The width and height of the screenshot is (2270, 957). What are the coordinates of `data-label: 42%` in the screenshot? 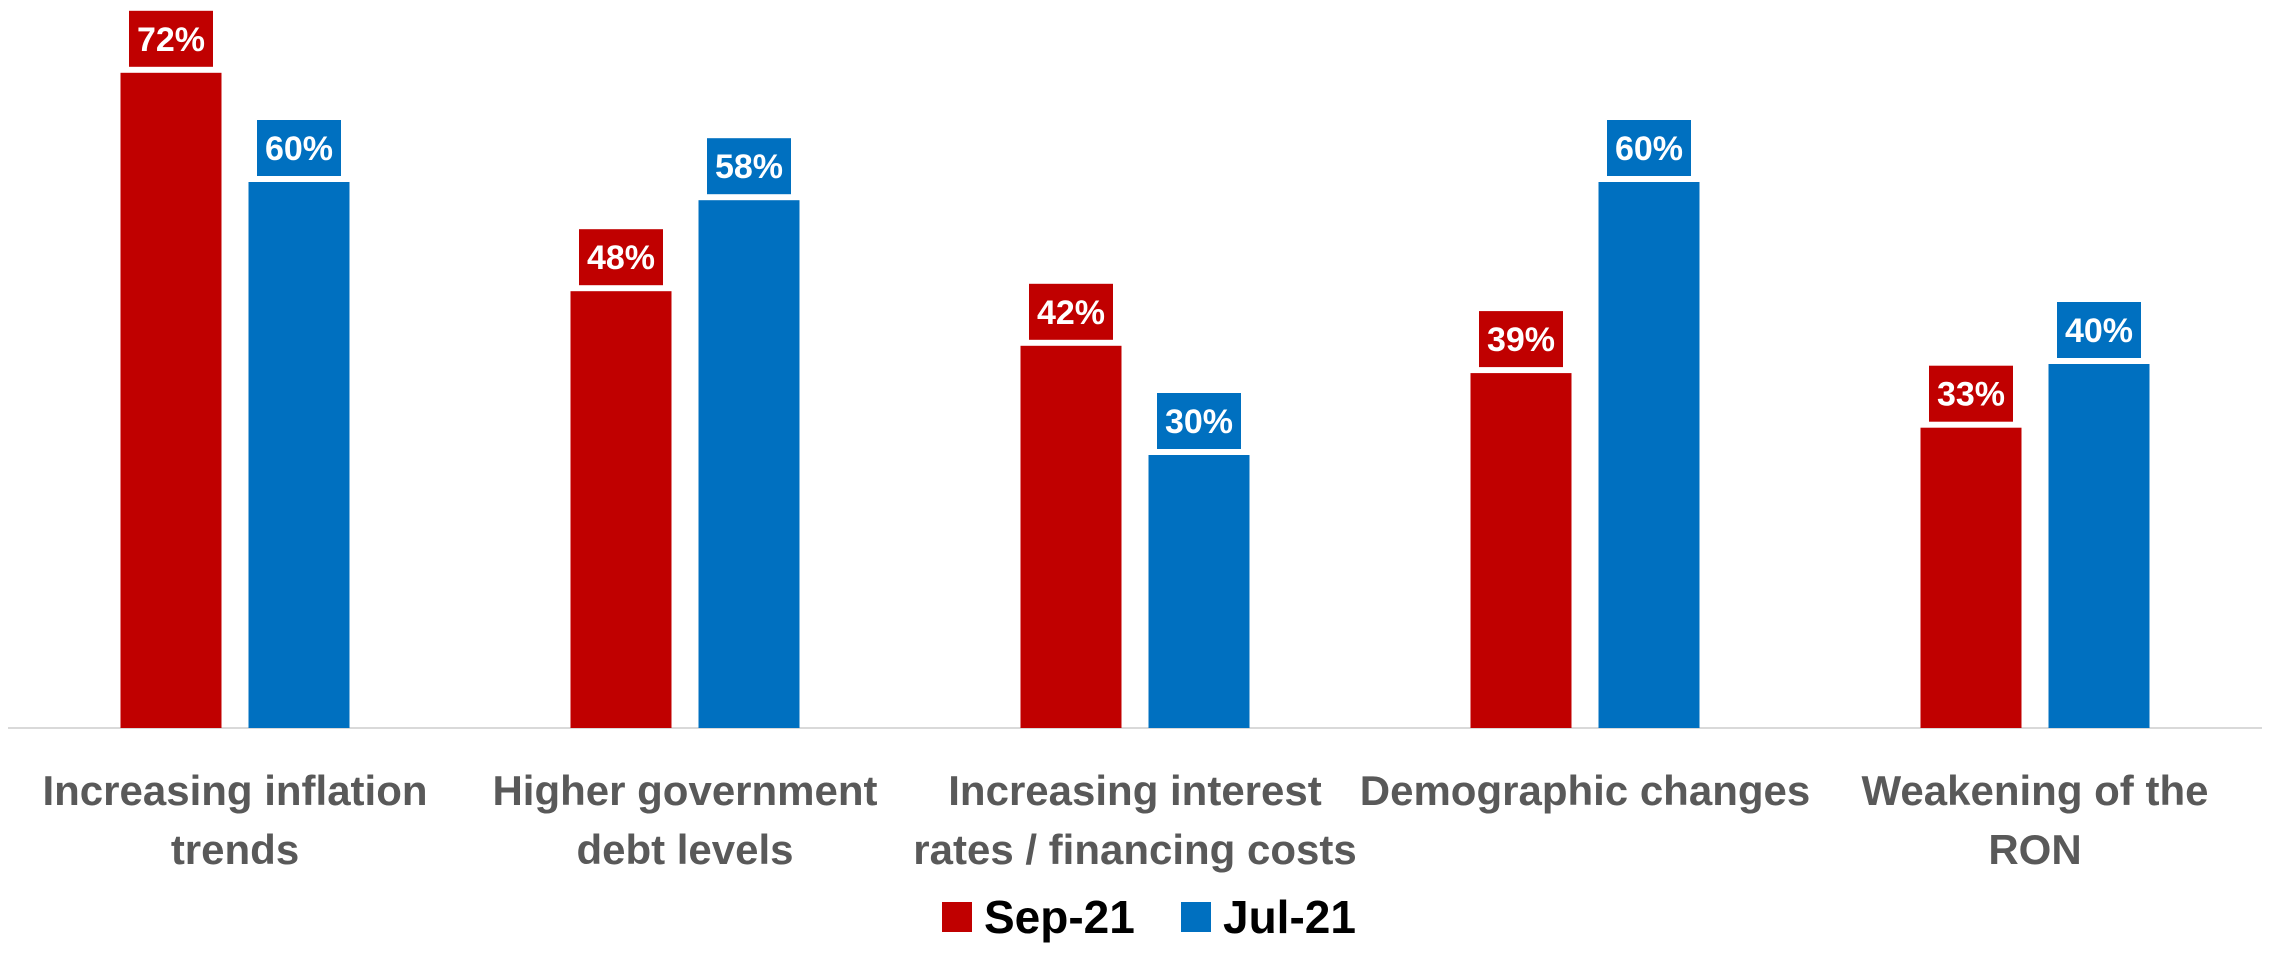 It's located at (1071, 313).